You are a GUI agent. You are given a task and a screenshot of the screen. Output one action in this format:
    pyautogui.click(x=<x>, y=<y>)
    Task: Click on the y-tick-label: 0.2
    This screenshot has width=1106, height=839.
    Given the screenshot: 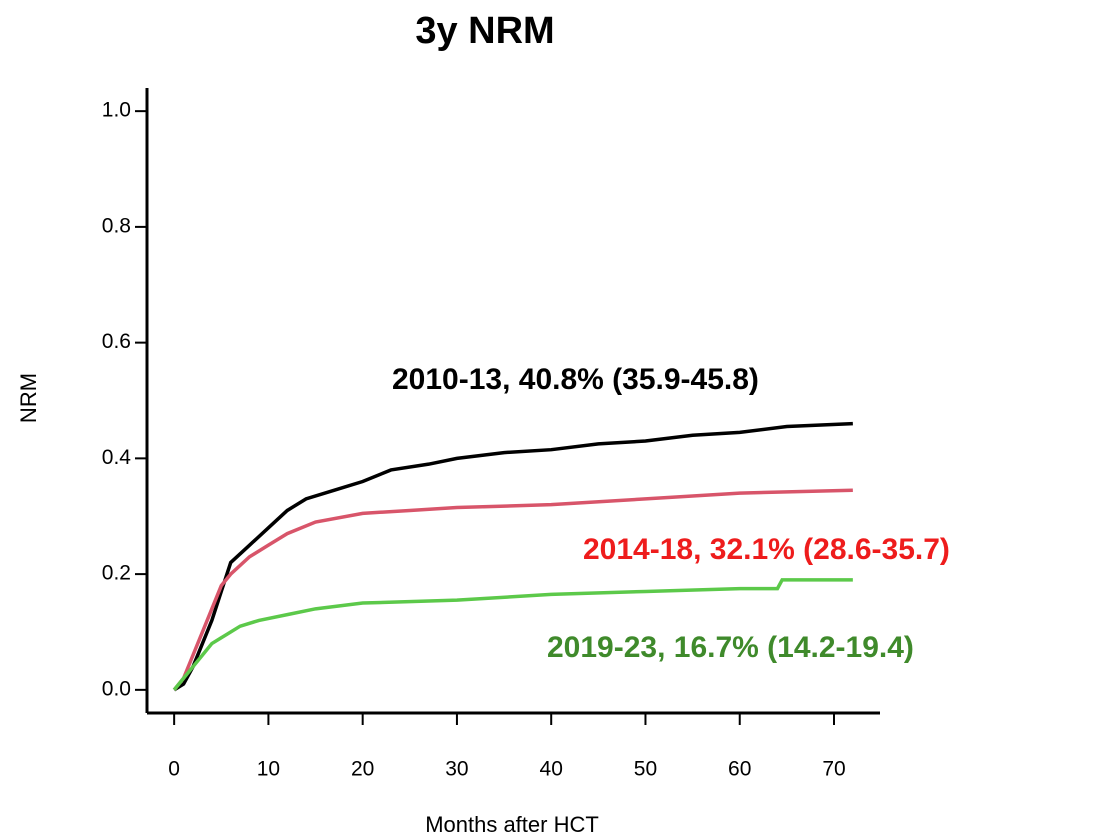 What is the action you would take?
    pyautogui.click(x=116, y=573)
    